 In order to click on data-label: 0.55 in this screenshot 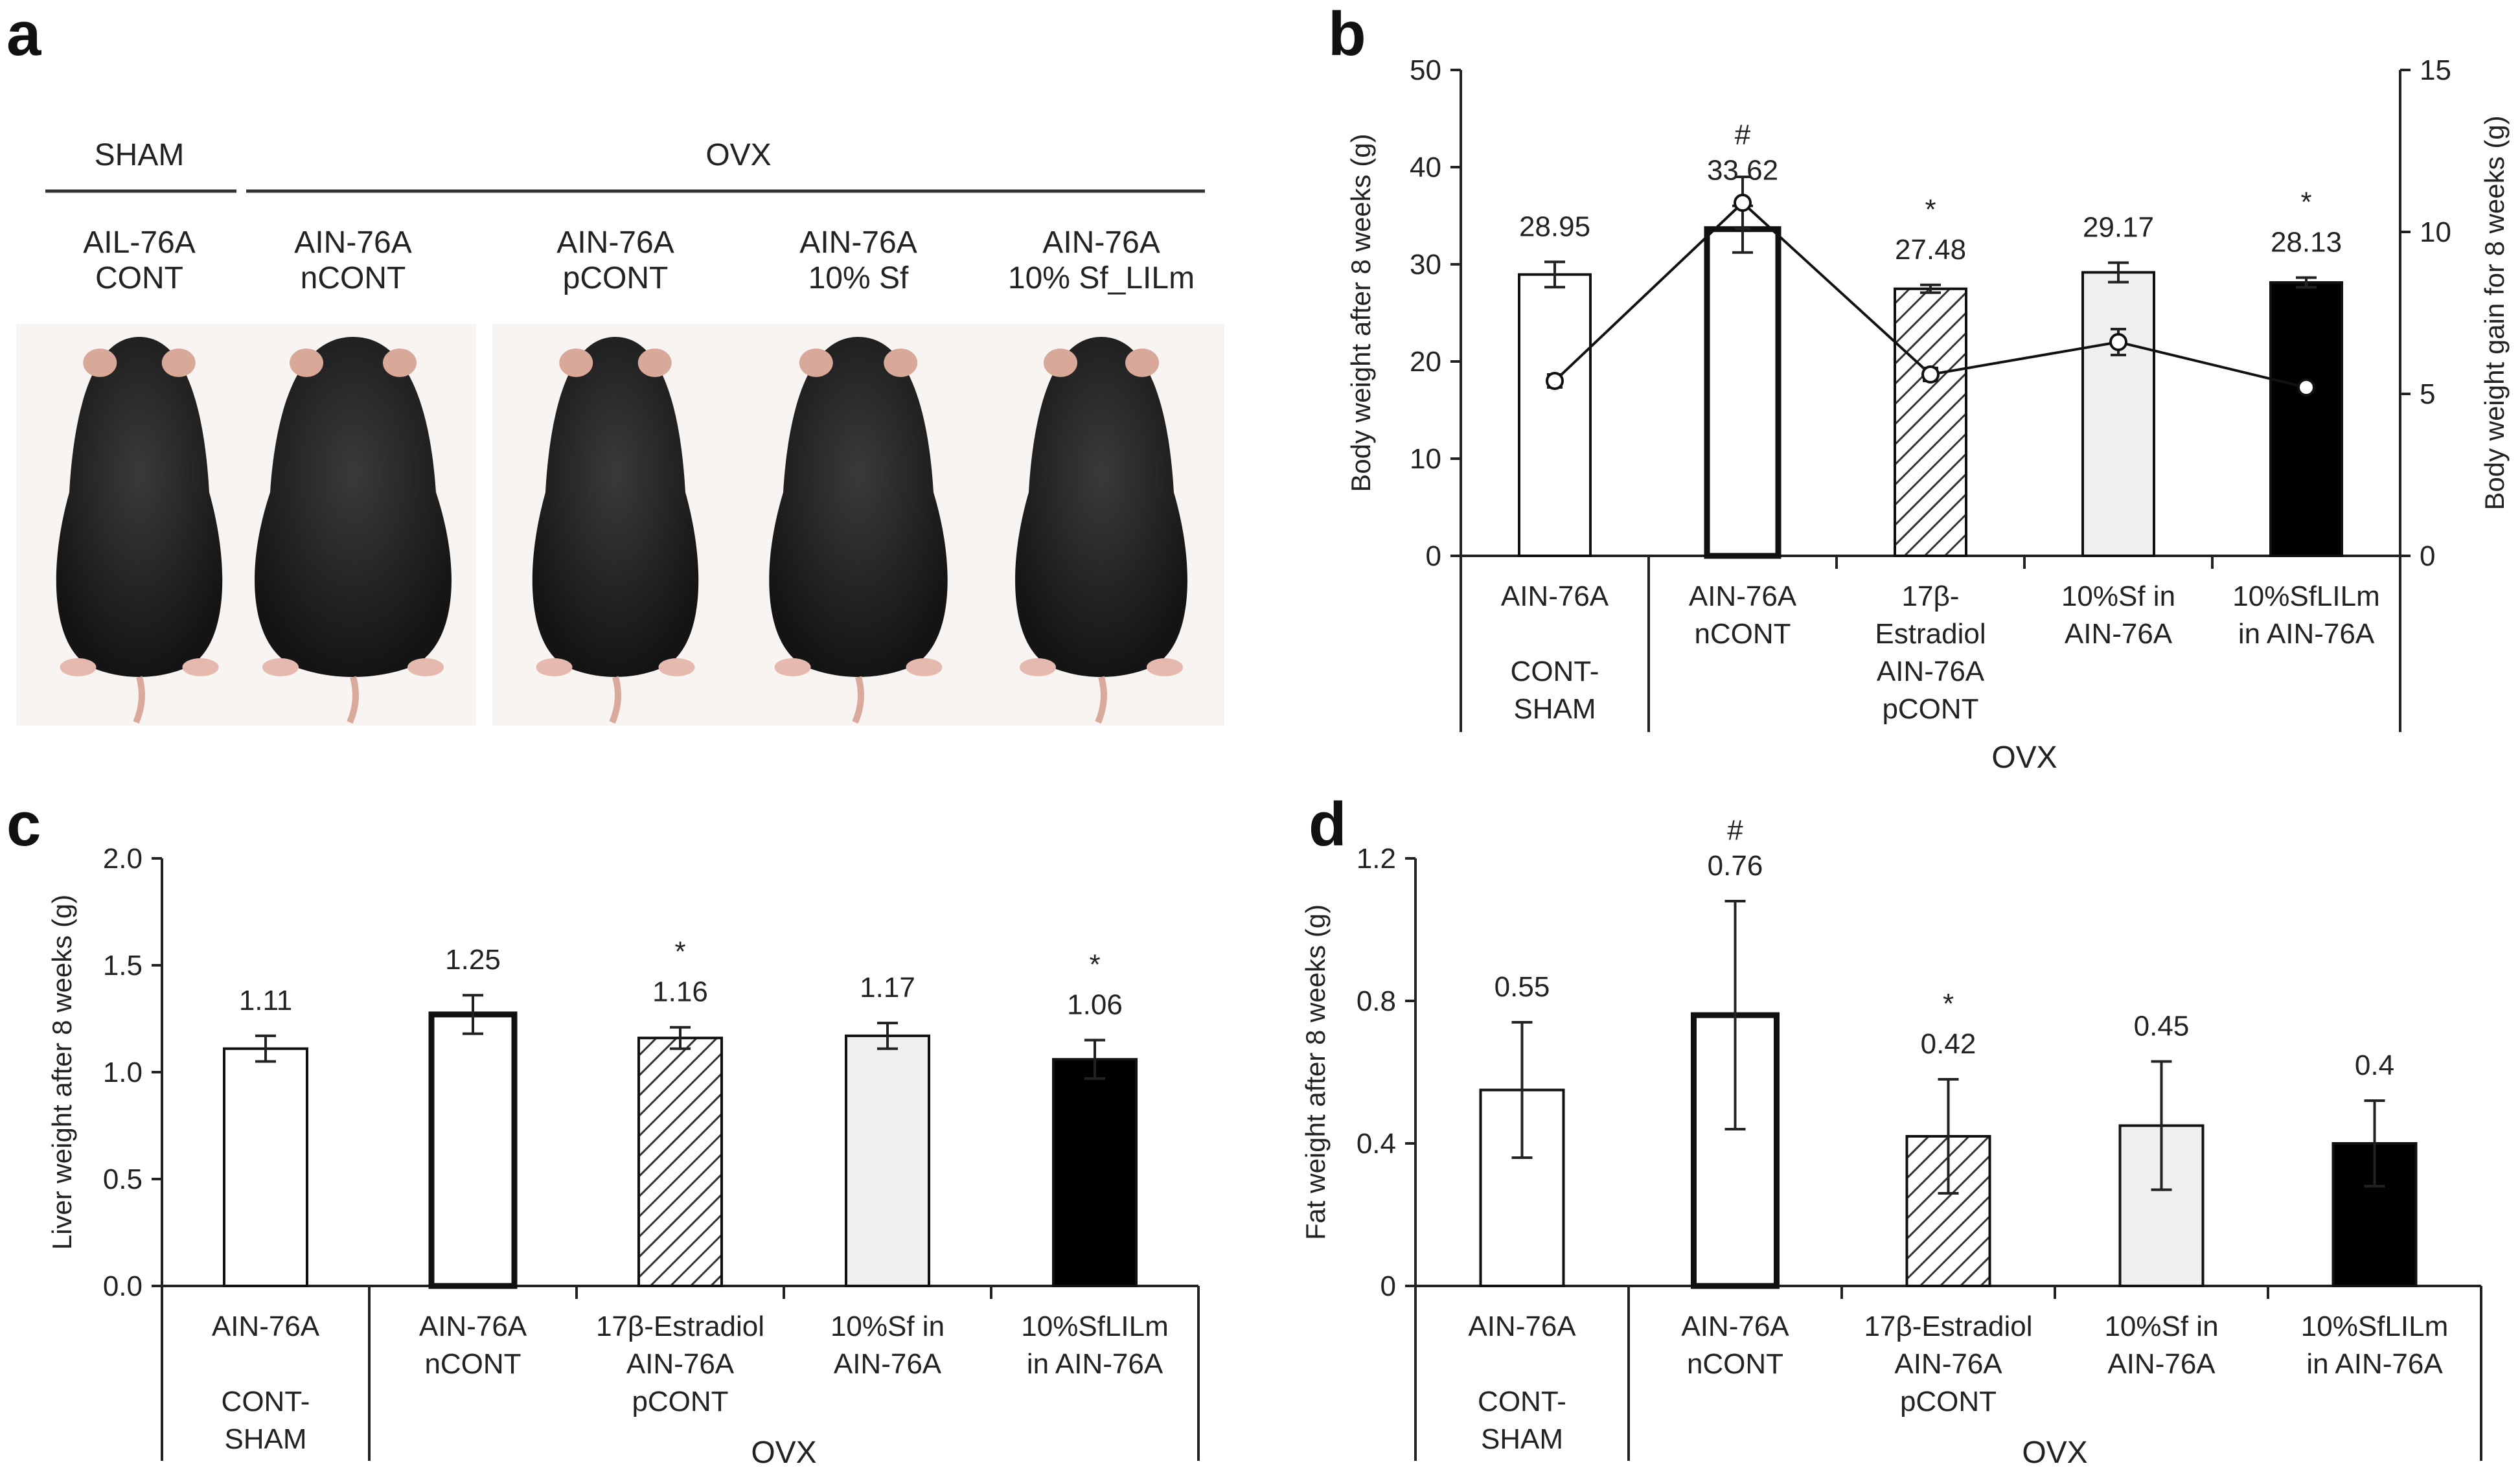, I will do `click(1522, 987)`.